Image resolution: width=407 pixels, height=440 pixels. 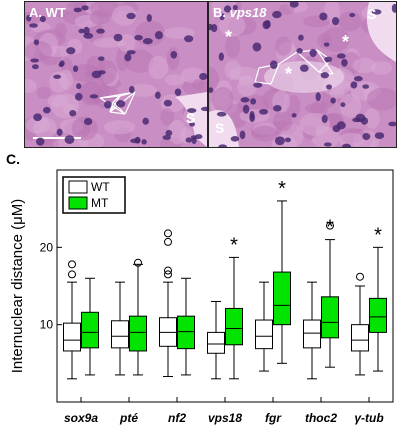 I want to click on sinusoid-label-b1: S, so click(x=372, y=14).